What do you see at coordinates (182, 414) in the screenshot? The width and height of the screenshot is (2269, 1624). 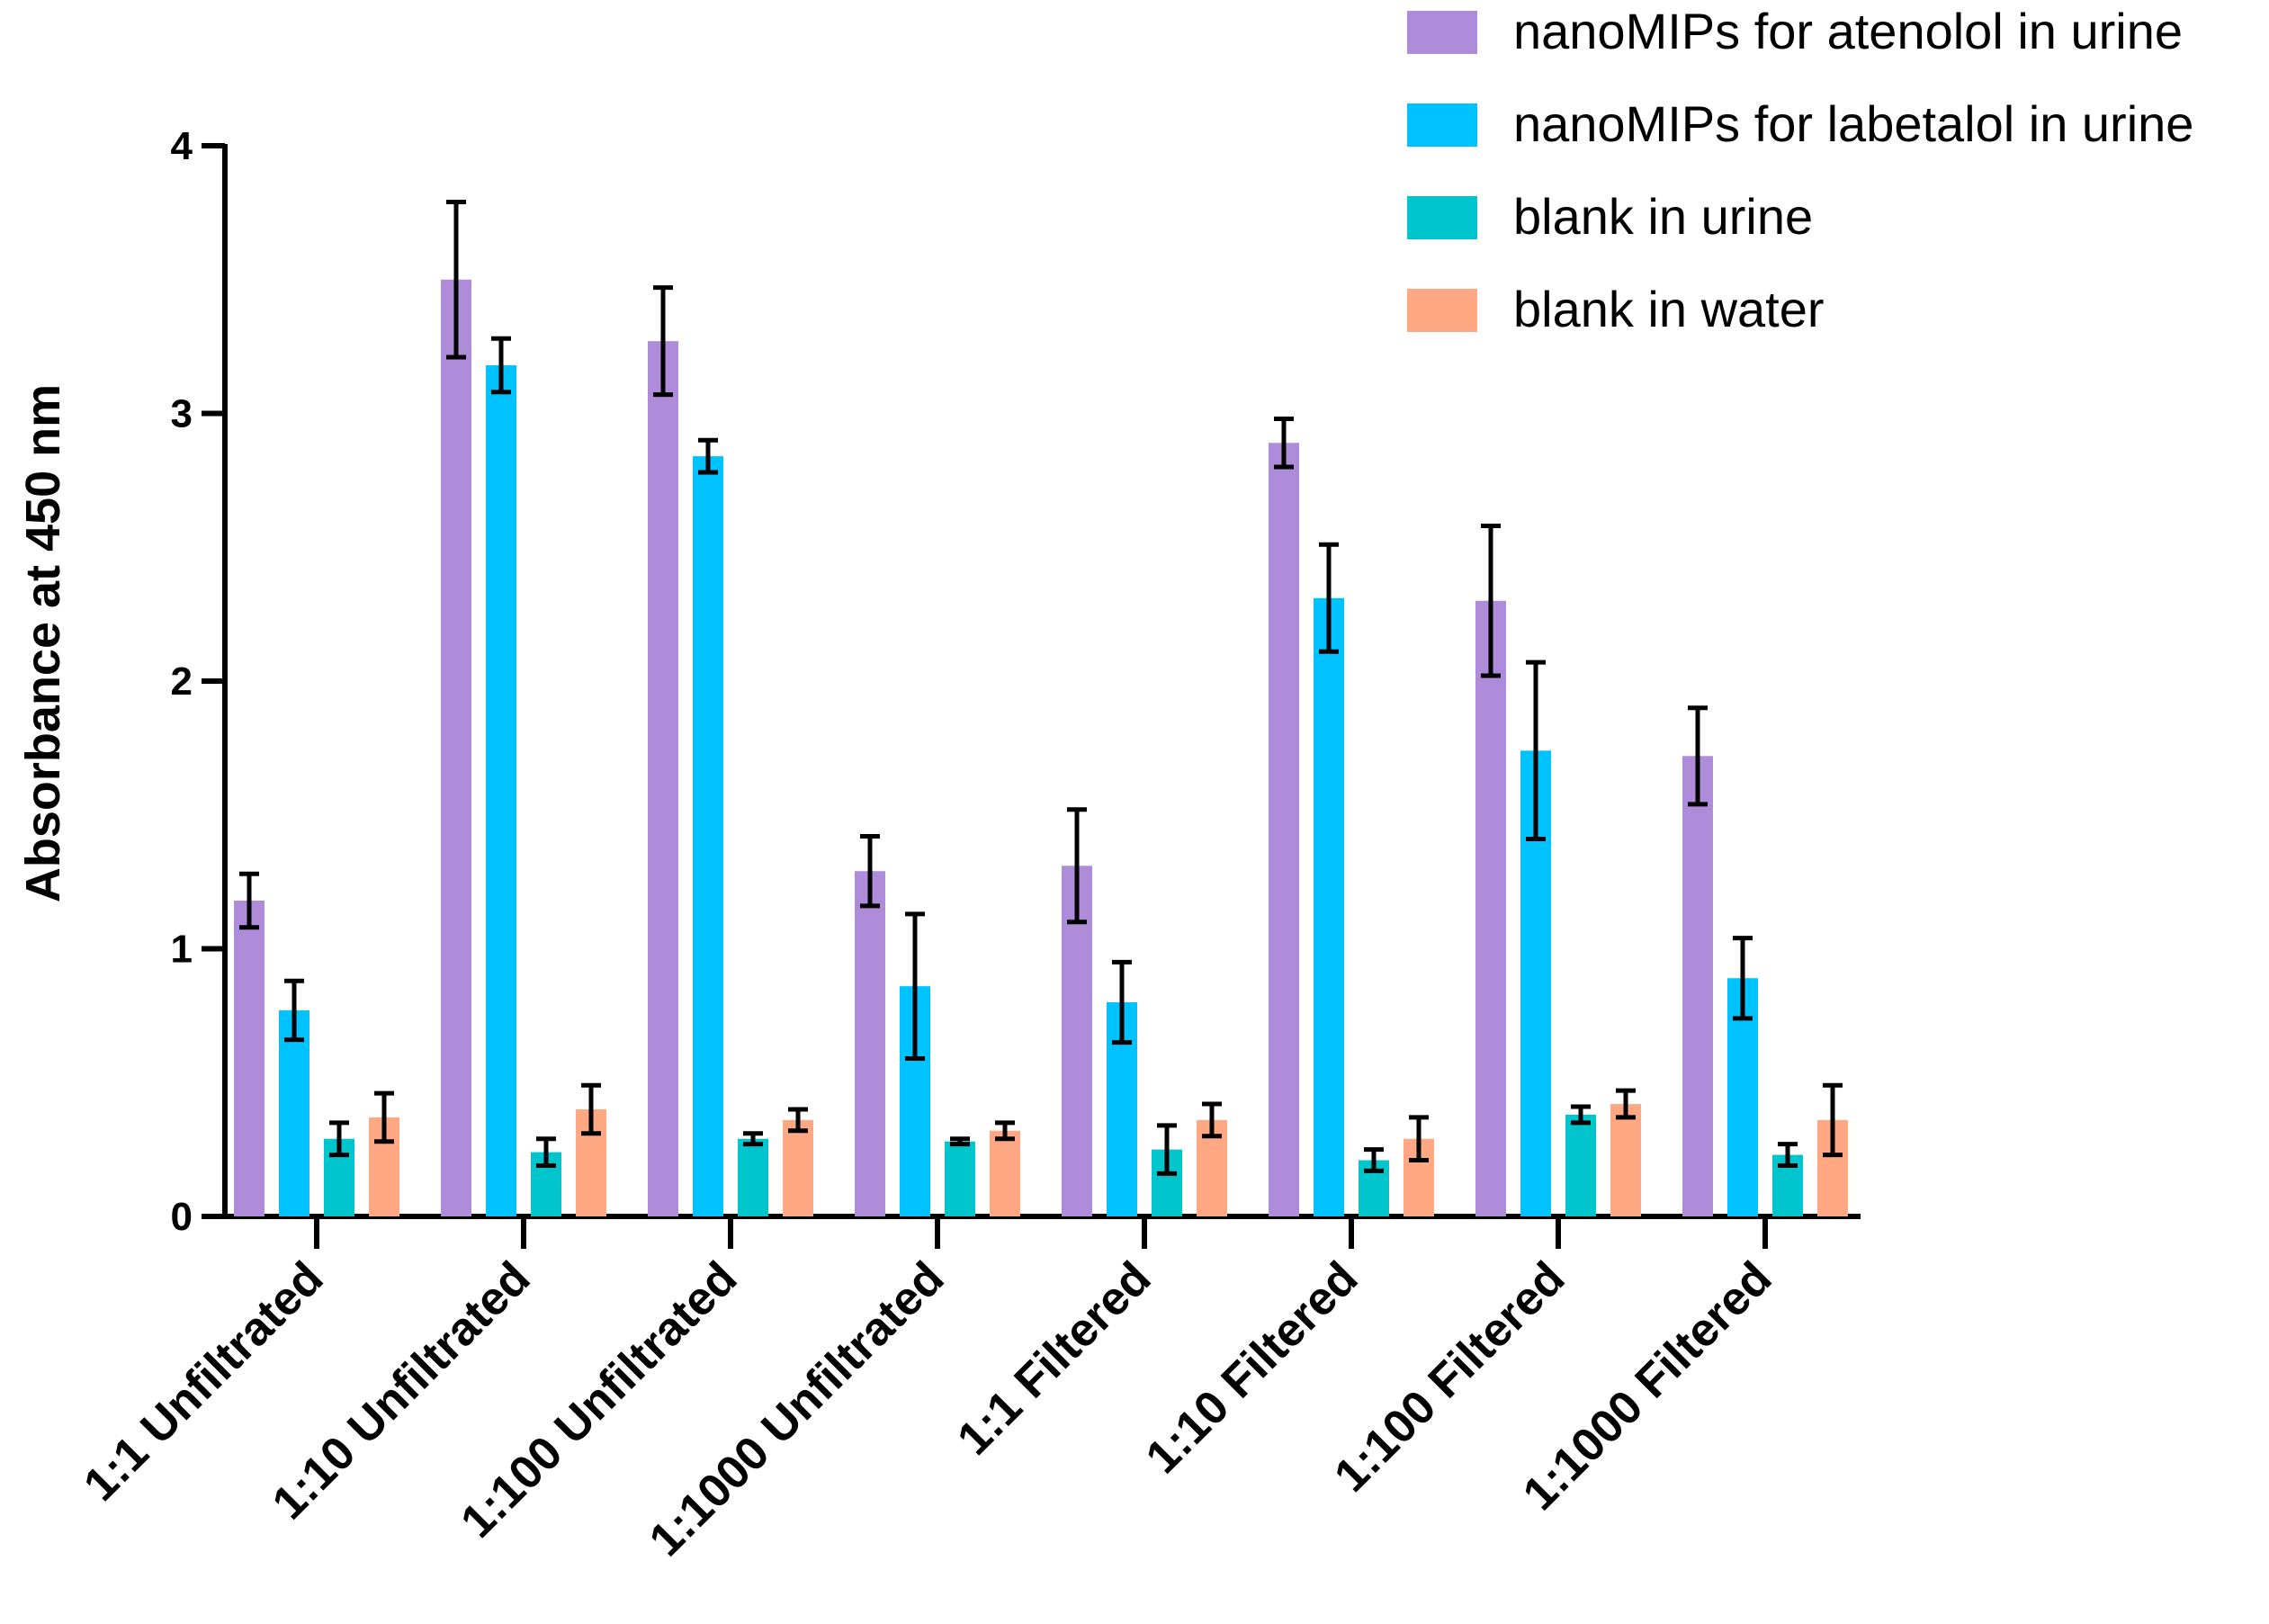 I see `y-tick-label: 3` at bounding box center [182, 414].